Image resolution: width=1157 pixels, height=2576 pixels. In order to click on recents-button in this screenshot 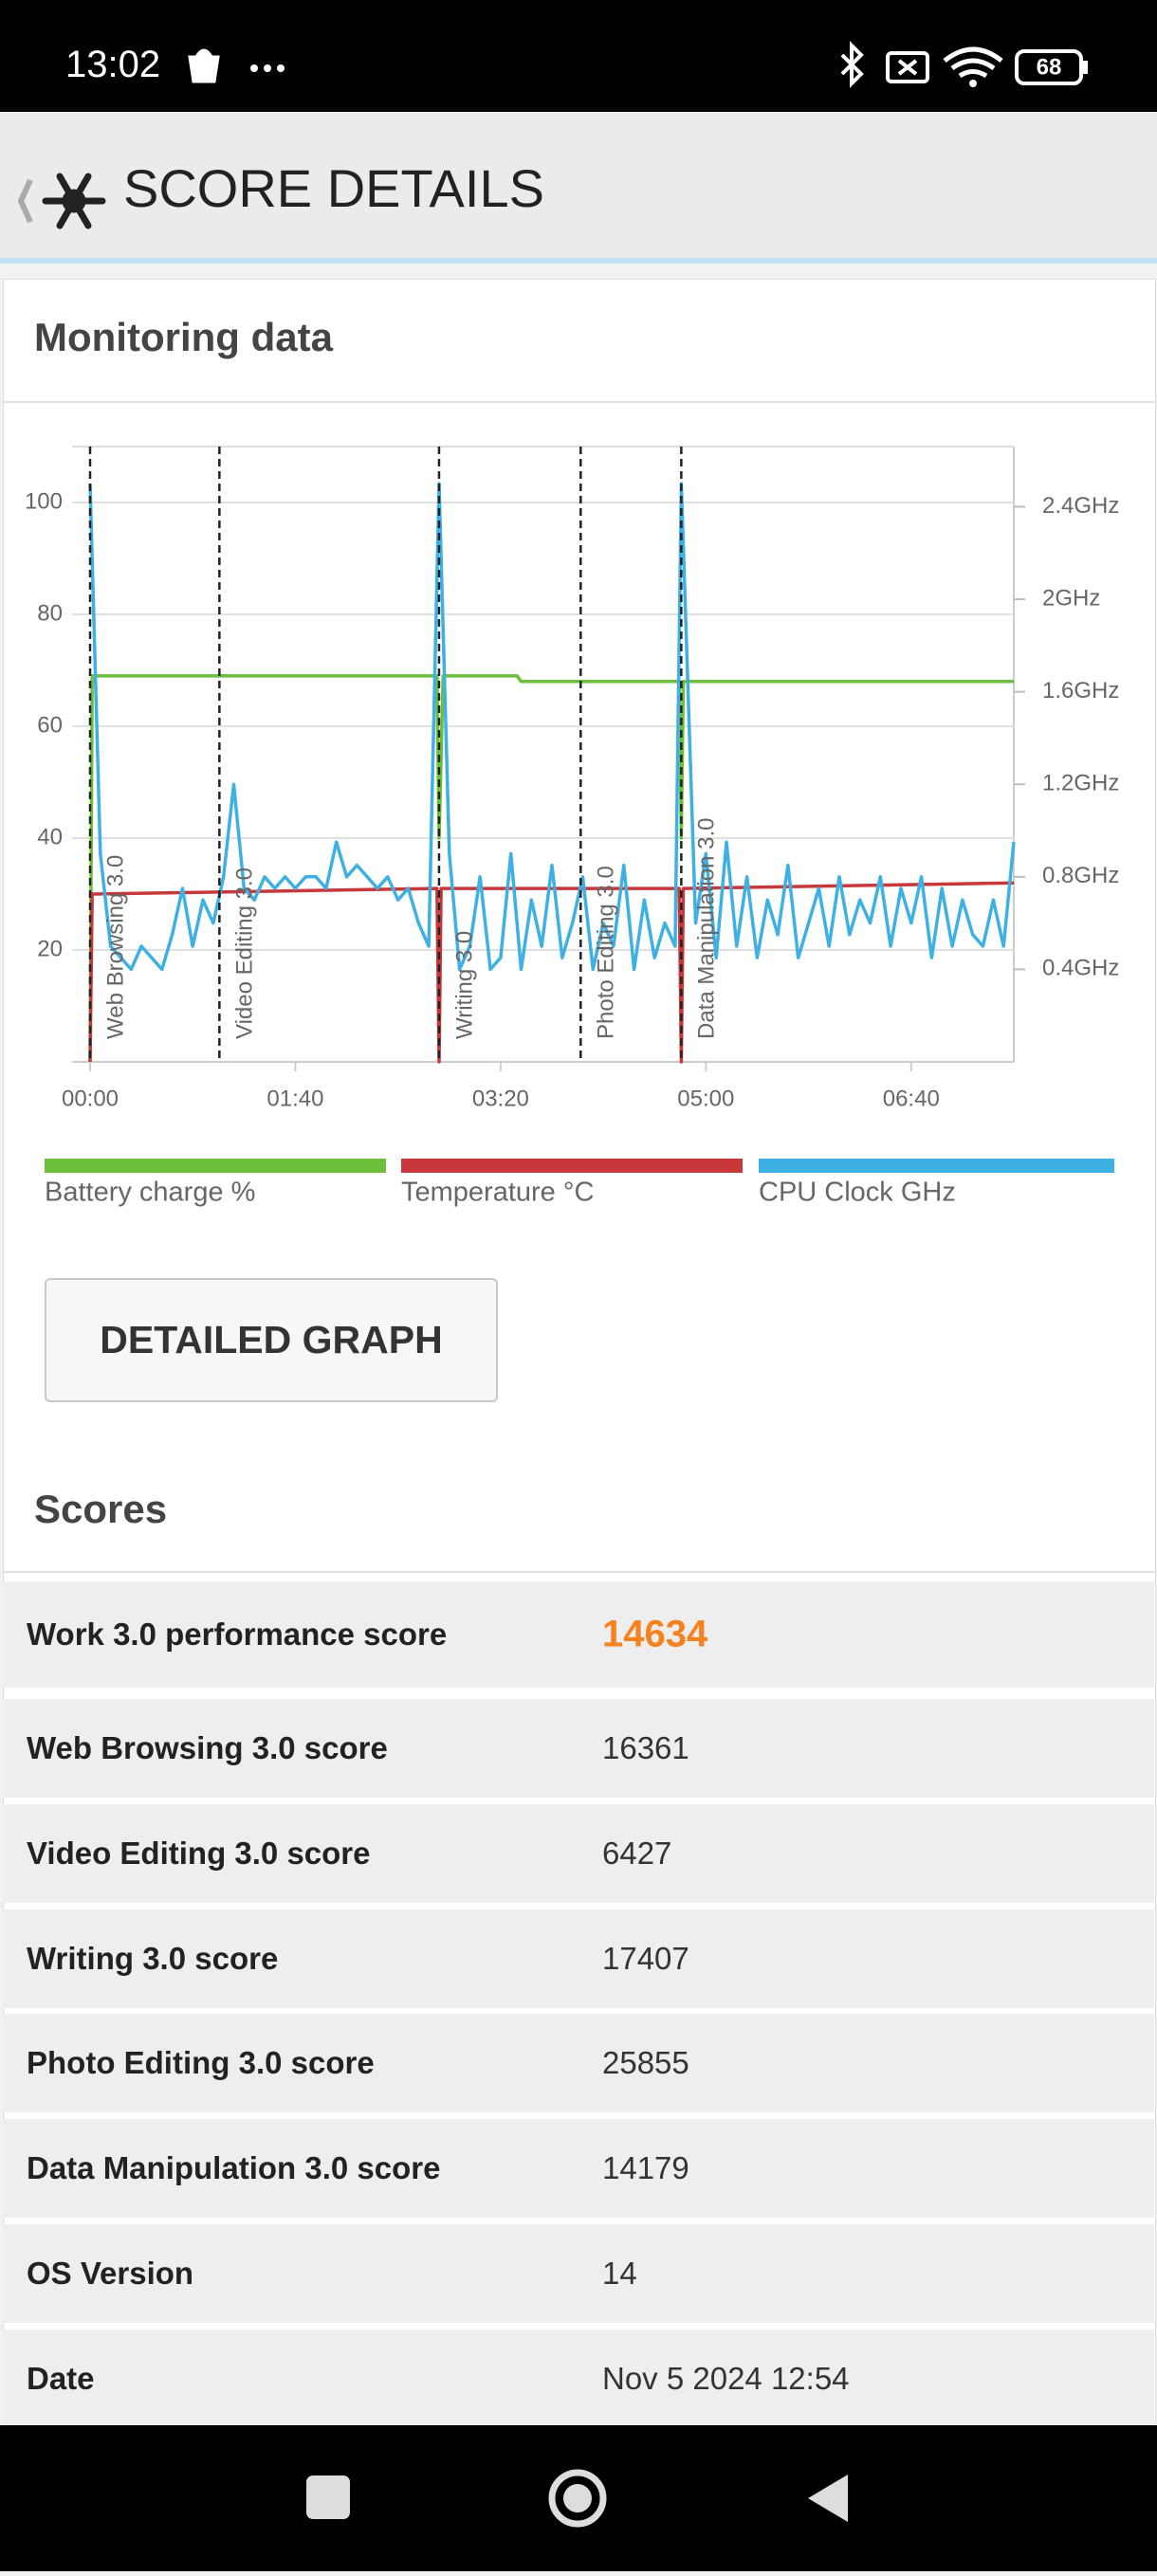, I will do `click(328, 2497)`.